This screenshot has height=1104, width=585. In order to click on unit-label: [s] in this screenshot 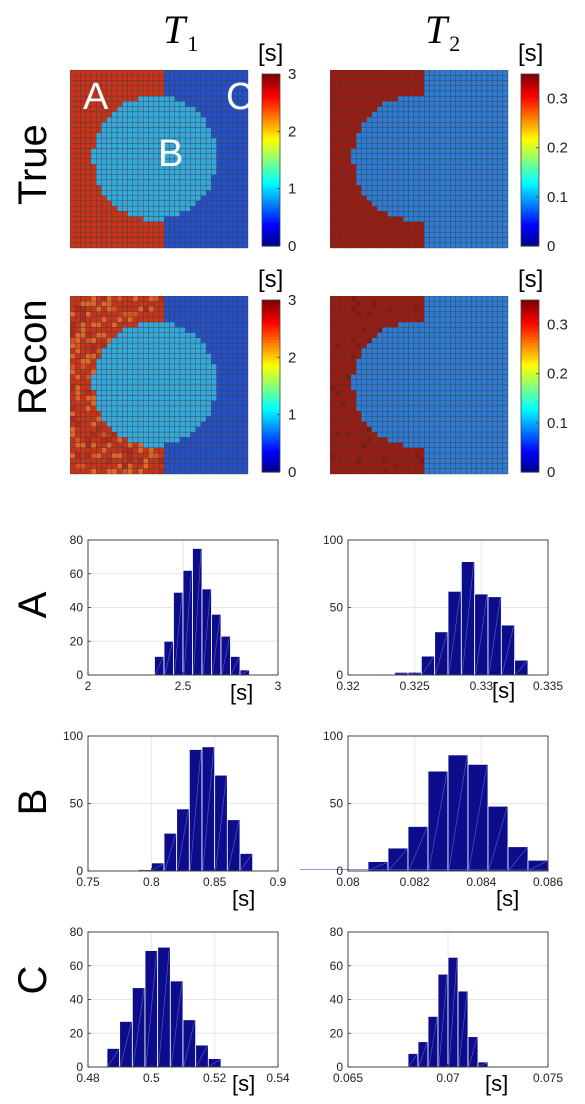, I will do `click(271, 279)`.